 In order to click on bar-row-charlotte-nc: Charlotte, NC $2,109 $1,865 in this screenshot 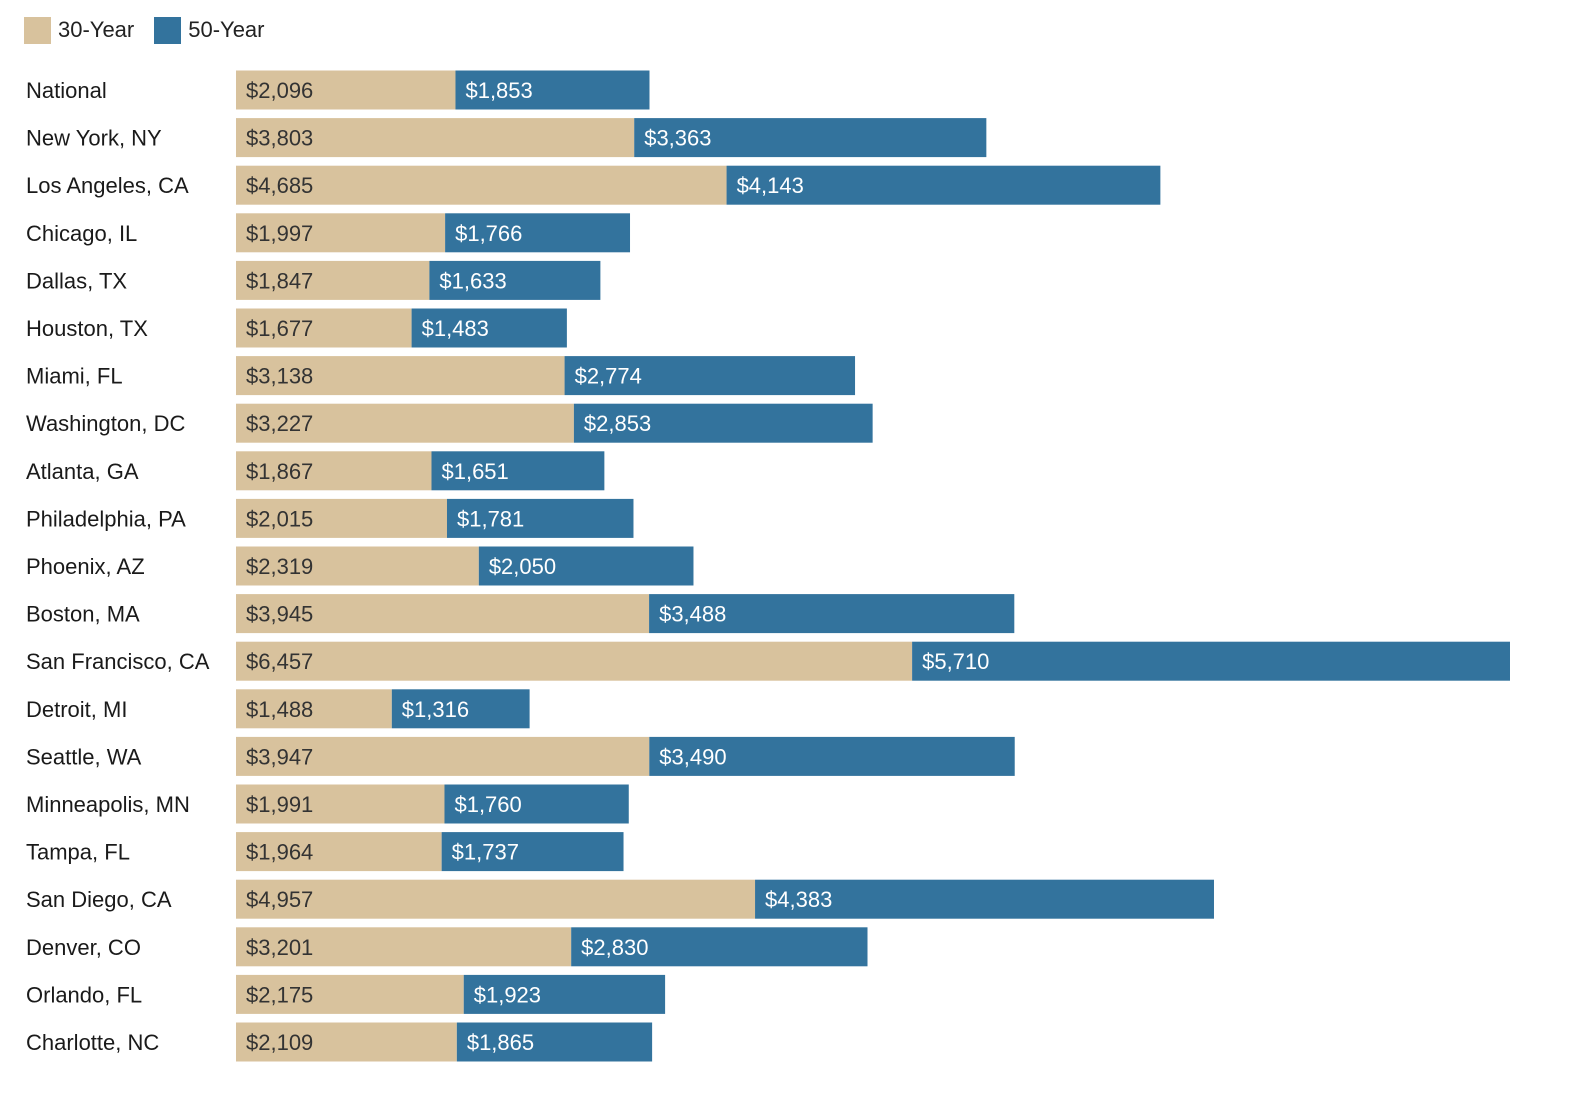, I will do `click(339, 1042)`.